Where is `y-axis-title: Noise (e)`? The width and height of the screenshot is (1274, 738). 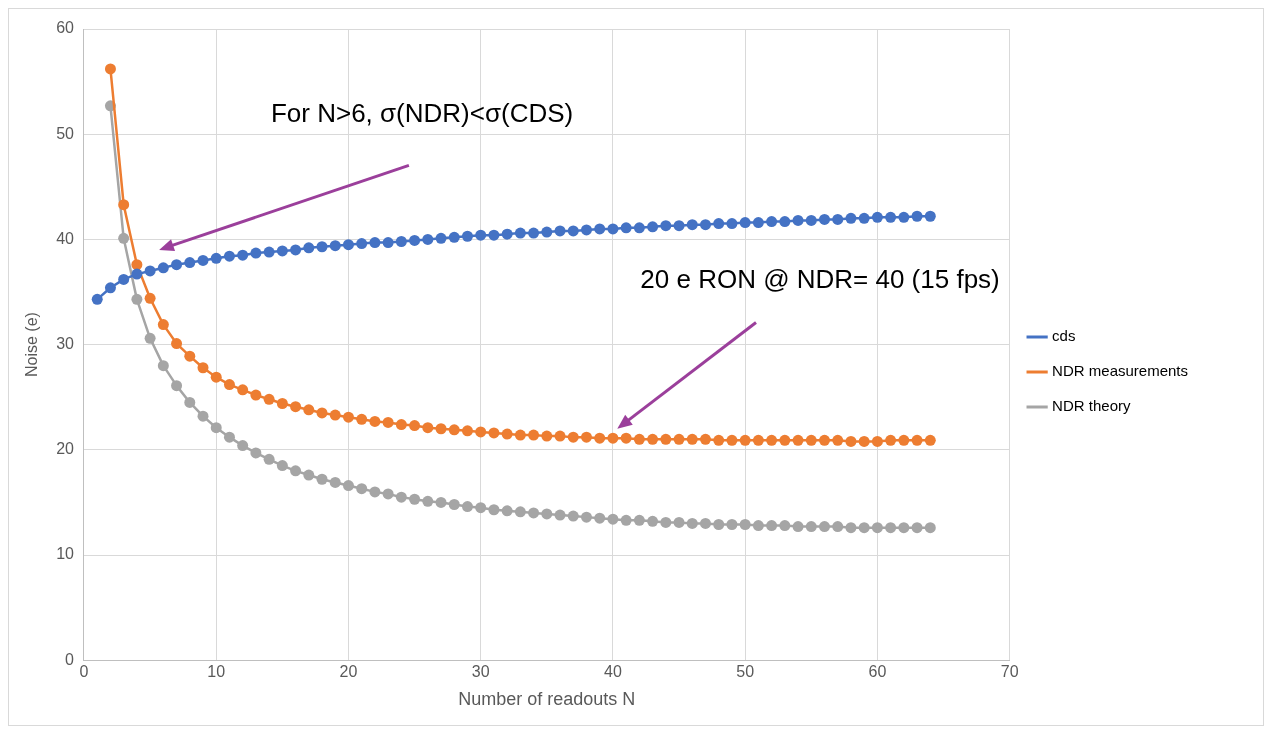
y-axis-title: Noise (e) is located at coordinates (32, 345).